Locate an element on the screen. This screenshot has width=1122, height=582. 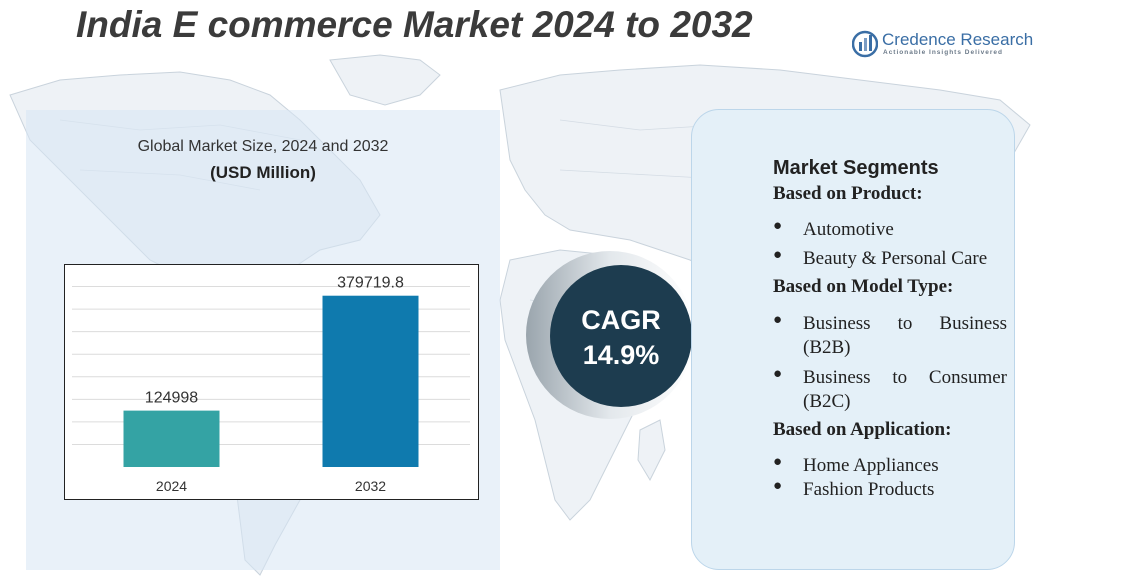
chart-labels: 124998 2024 379719.8 2032 is located at coordinates (274, 384).